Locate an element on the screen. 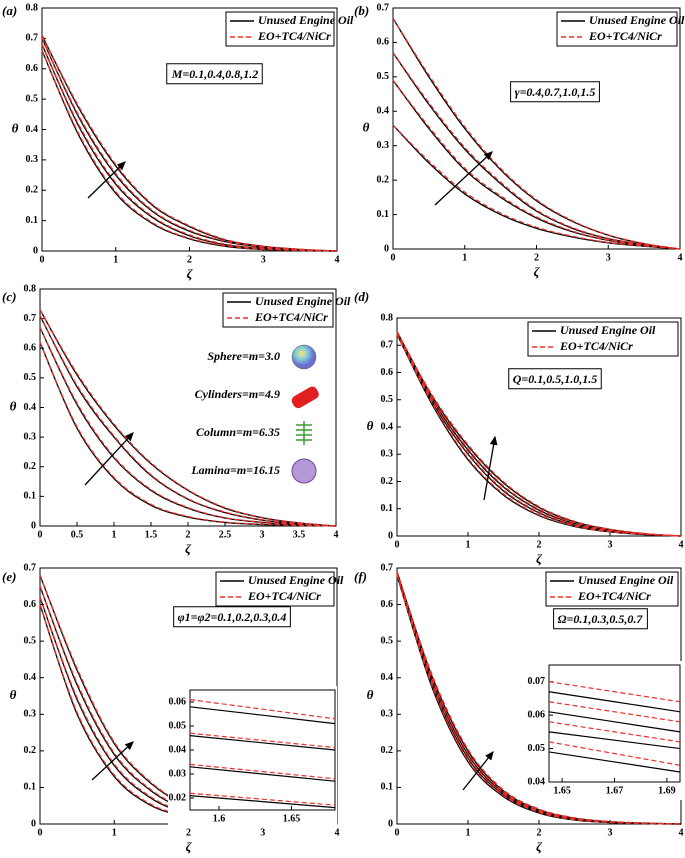 The width and height of the screenshot is (685, 858). annotation: M=0.1,0.4,0.8,1.2 is located at coordinates (215, 74).